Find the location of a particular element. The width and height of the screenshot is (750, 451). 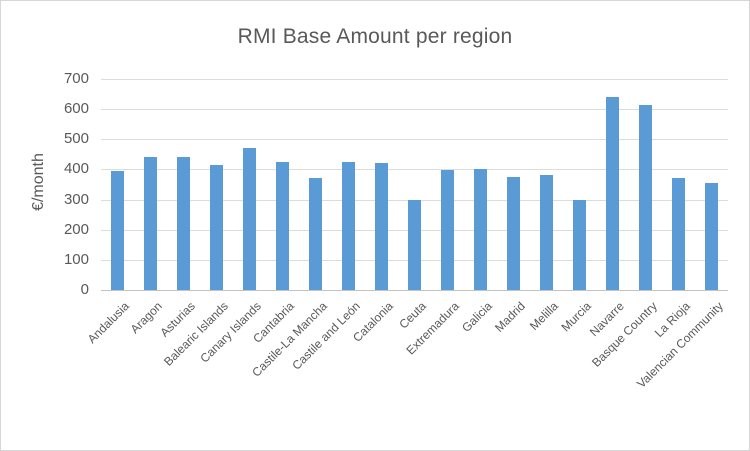

bar-canary-islands is located at coordinates (249, 219).